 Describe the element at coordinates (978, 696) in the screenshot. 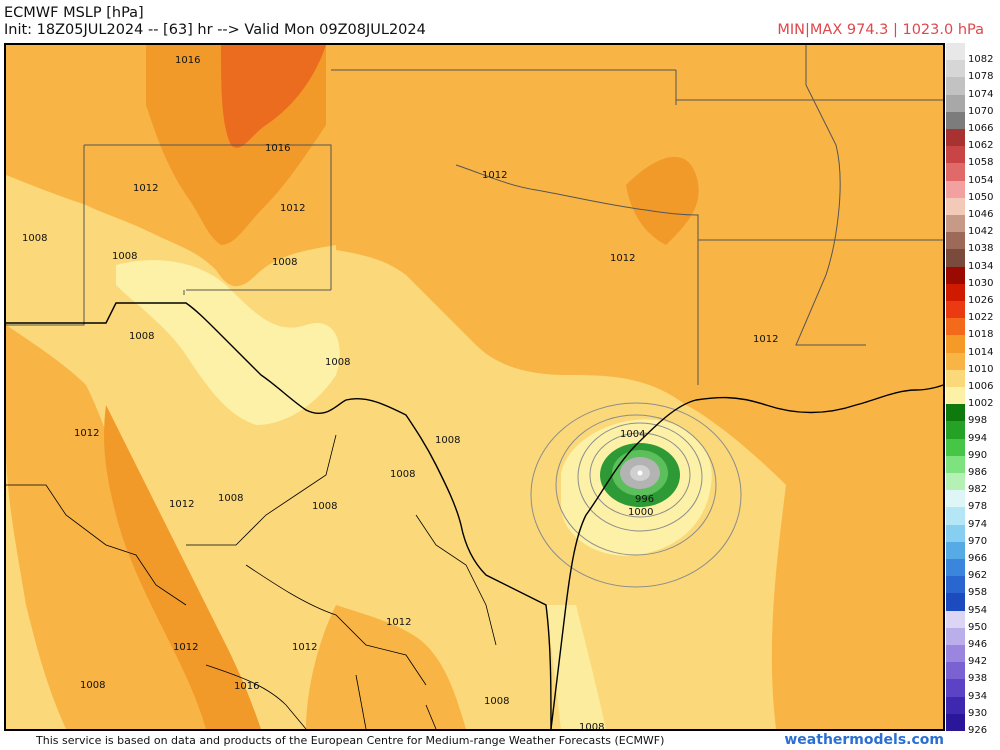

I see `colorbar-label: 934` at that location.